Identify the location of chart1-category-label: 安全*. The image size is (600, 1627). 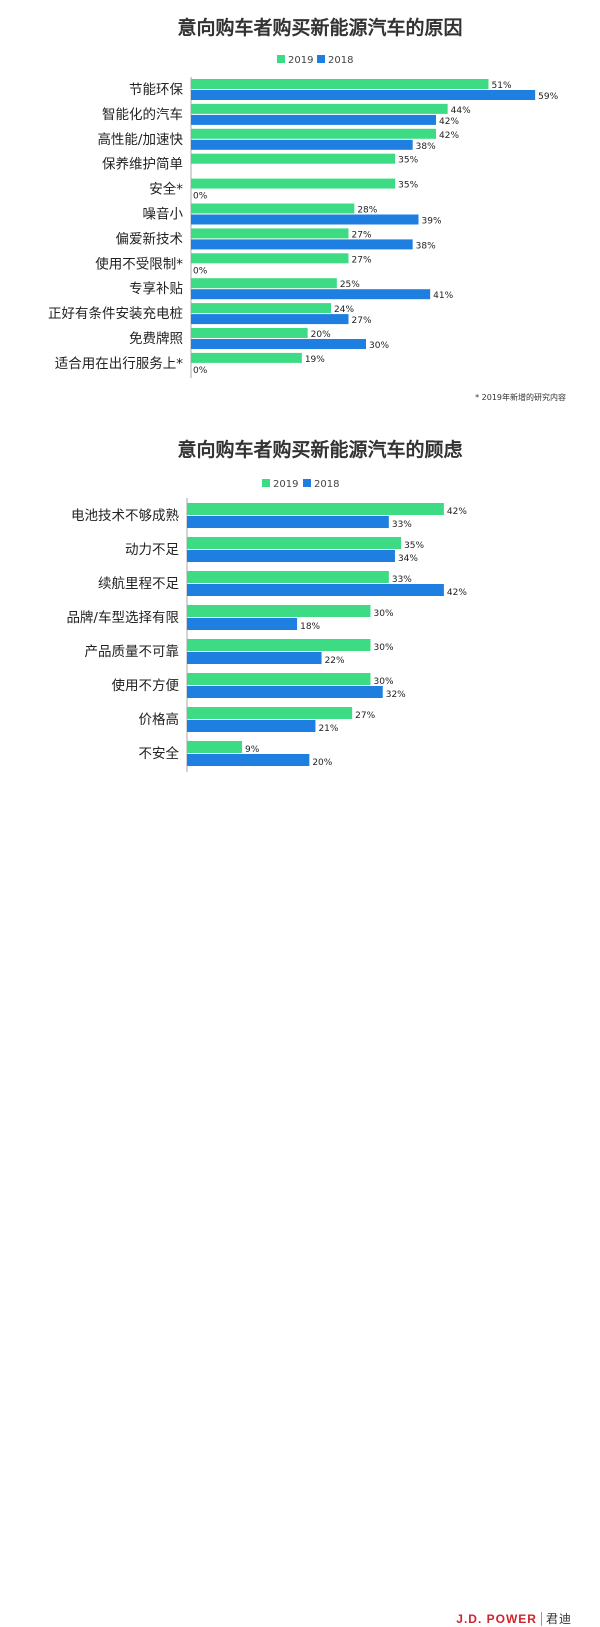
(166, 189).